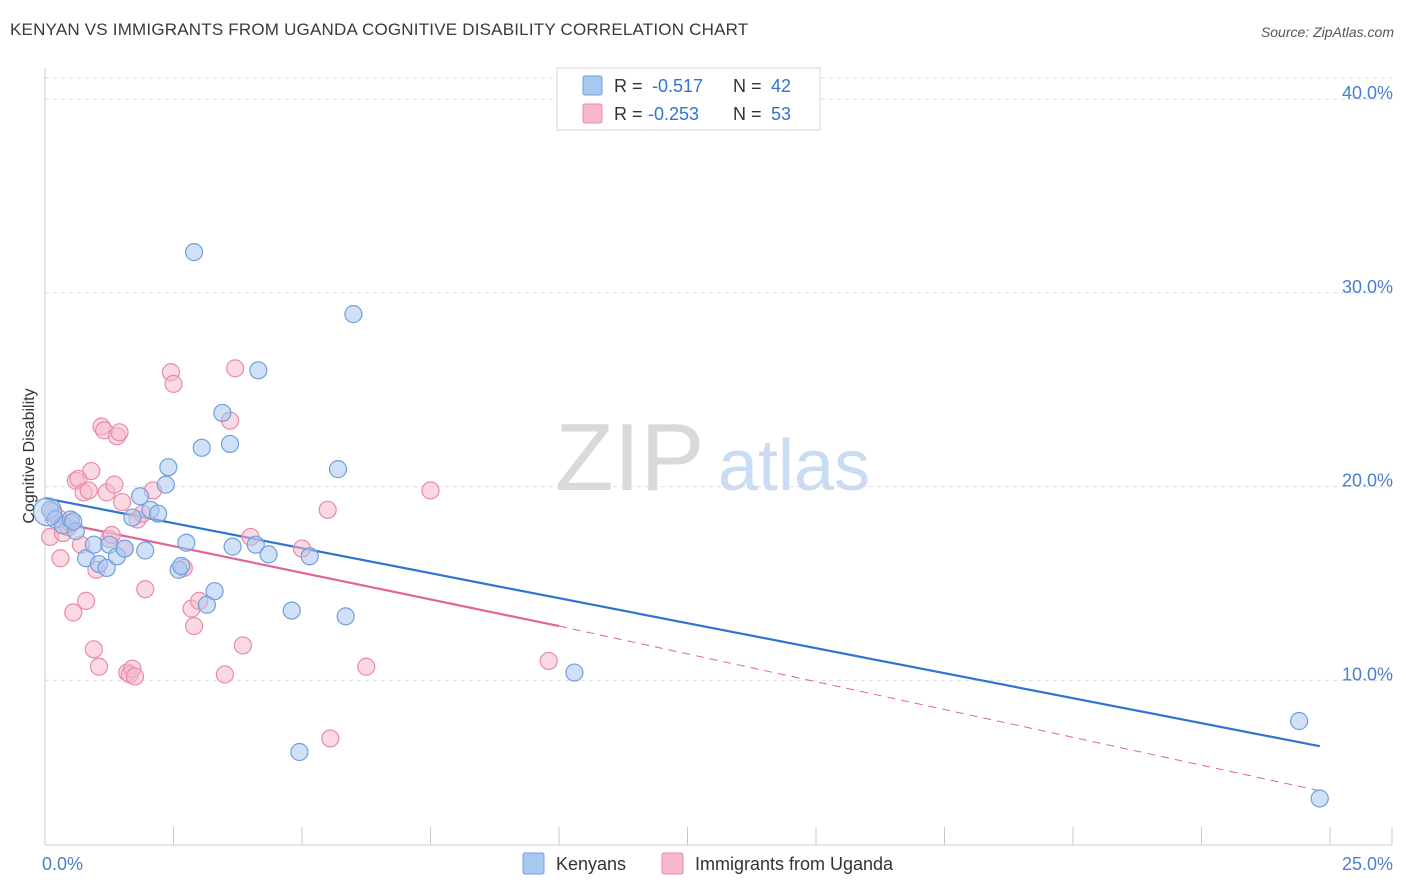 The image size is (1406, 892). What do you see at coordinates (747, 86) in the screenshot?
I see `legend-n-label-1: N =` at bounding box center [747, 86].